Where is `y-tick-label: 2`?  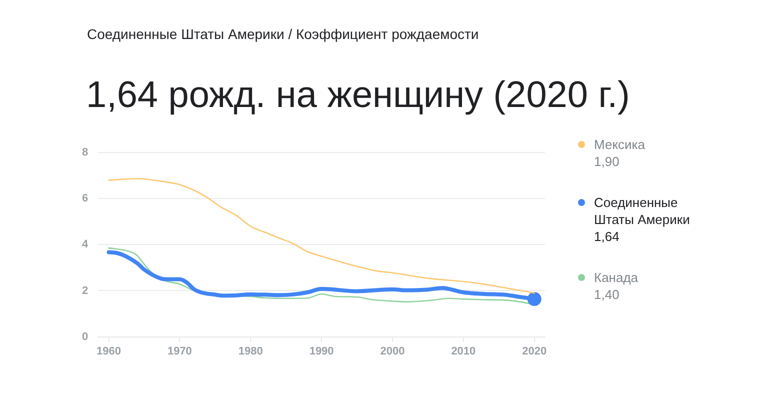
y-tick-label: 2 is located at coordinates (85, 290).